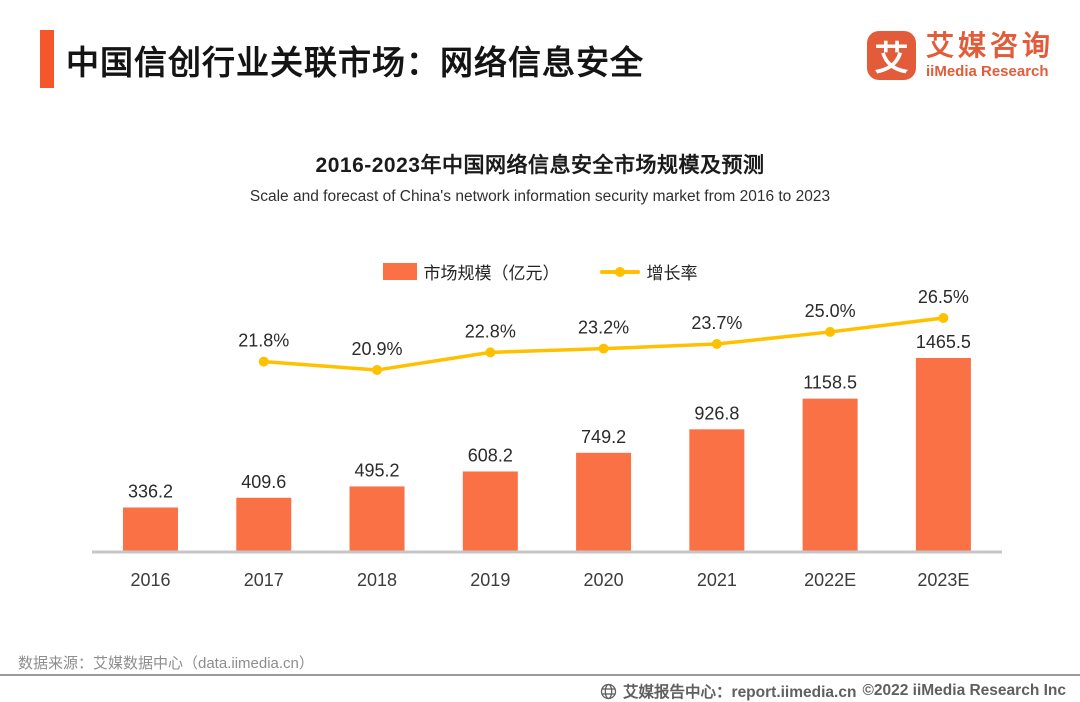  Describe the element at coordinates (603, 328) in the screenshot. I see `growth-label-2020: 23.2%` at that location.